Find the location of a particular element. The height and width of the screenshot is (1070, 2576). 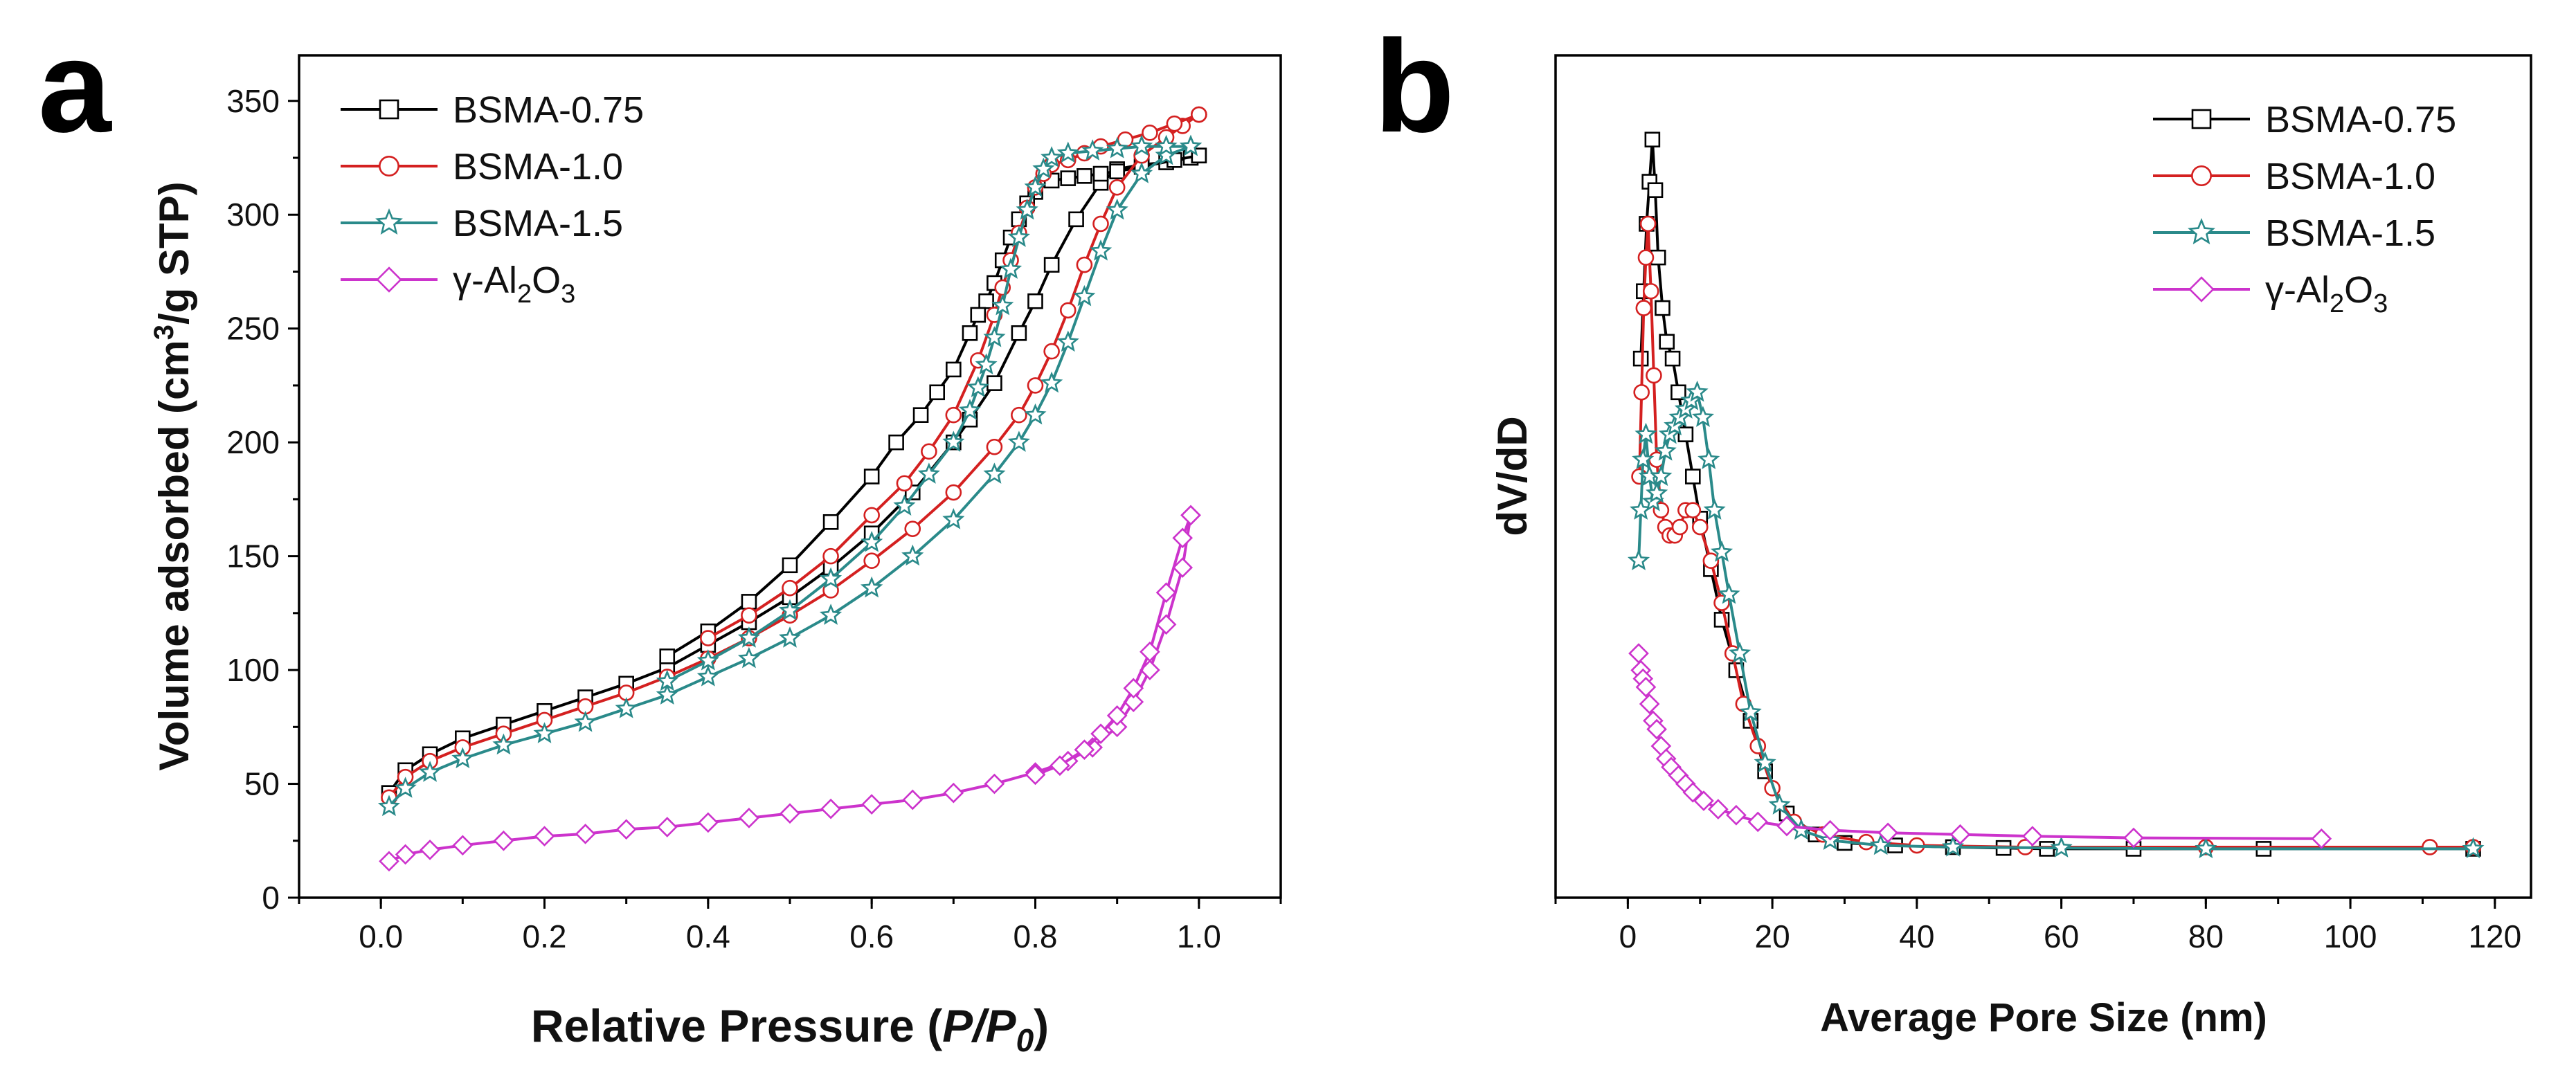

panel-a-y-tick-label: 100 is located at coordinates (253, 670).